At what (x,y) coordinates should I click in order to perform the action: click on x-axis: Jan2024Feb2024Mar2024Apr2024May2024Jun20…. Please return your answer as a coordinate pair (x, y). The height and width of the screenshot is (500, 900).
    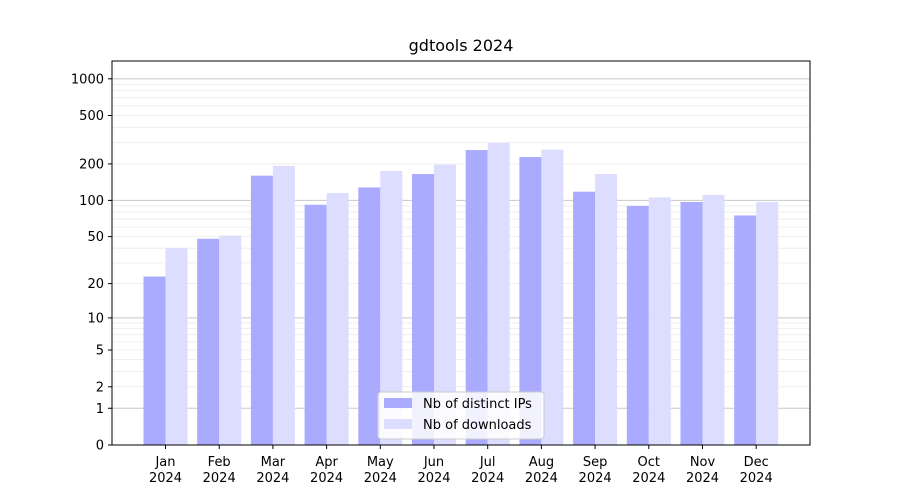
    Looking at the image, I should click on (461, 465).